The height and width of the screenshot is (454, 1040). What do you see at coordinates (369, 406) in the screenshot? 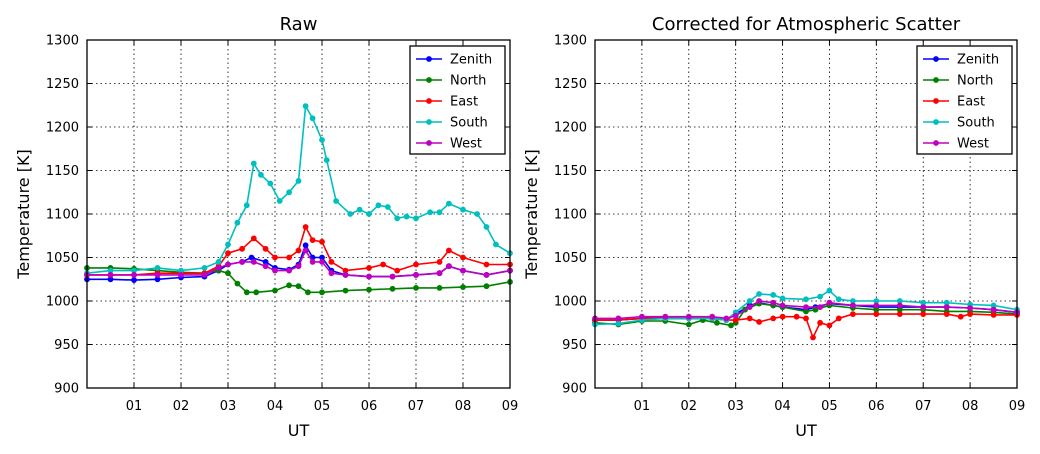
I see `x-tick-label: 06` at bounding box center [369, 406].